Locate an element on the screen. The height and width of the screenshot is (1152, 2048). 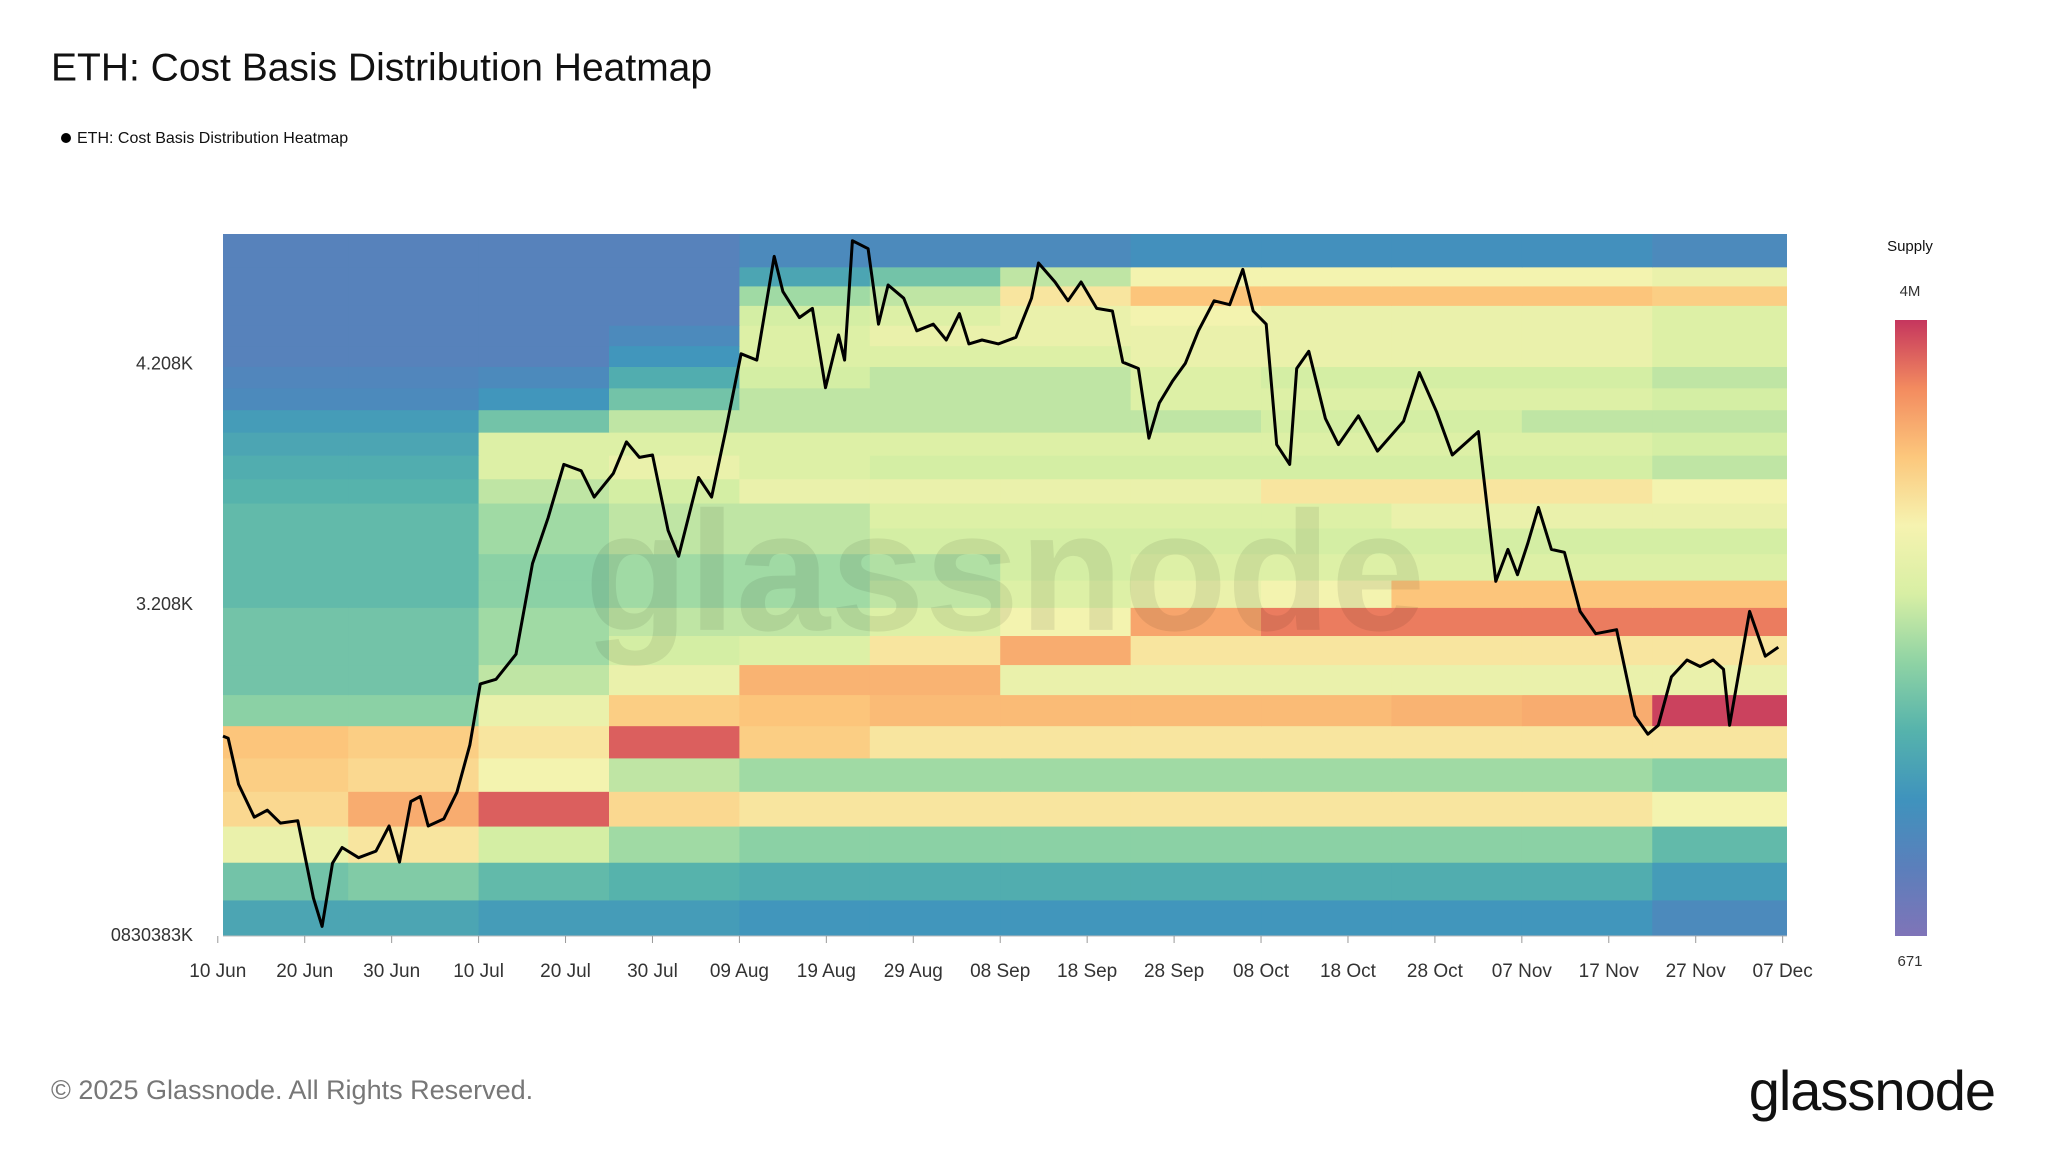
x-tick-label: 19 Aug is located at coordinates (826, 971).